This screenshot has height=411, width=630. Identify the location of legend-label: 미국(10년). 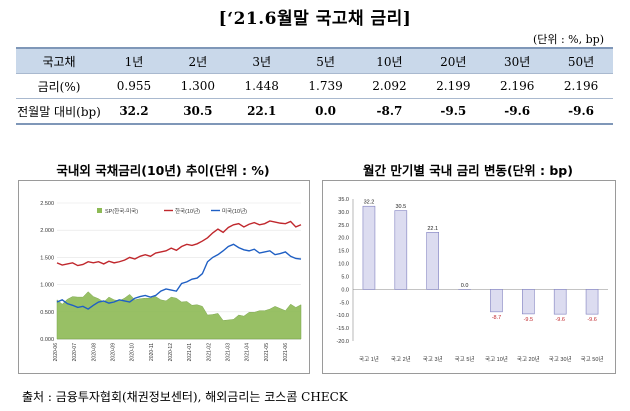
(234, 211).